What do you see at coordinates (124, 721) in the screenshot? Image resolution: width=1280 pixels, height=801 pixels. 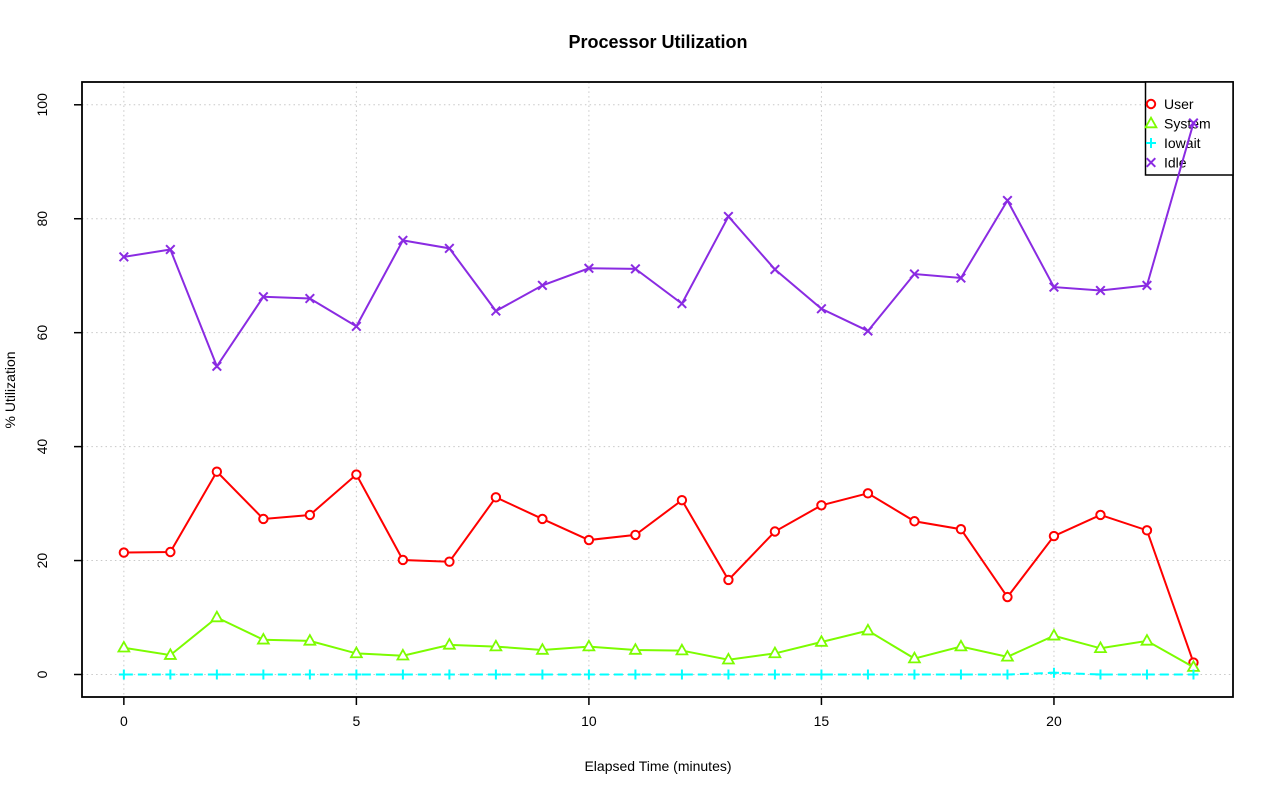 I see `x-tick-label: 0` at bounding box center [124, 721].